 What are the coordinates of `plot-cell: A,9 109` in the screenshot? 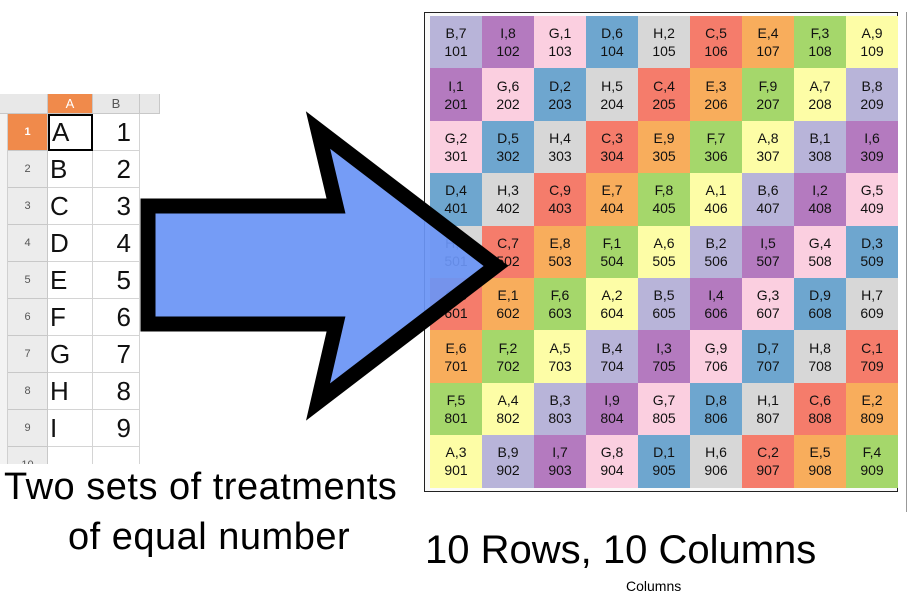 It's located at (872, 42).